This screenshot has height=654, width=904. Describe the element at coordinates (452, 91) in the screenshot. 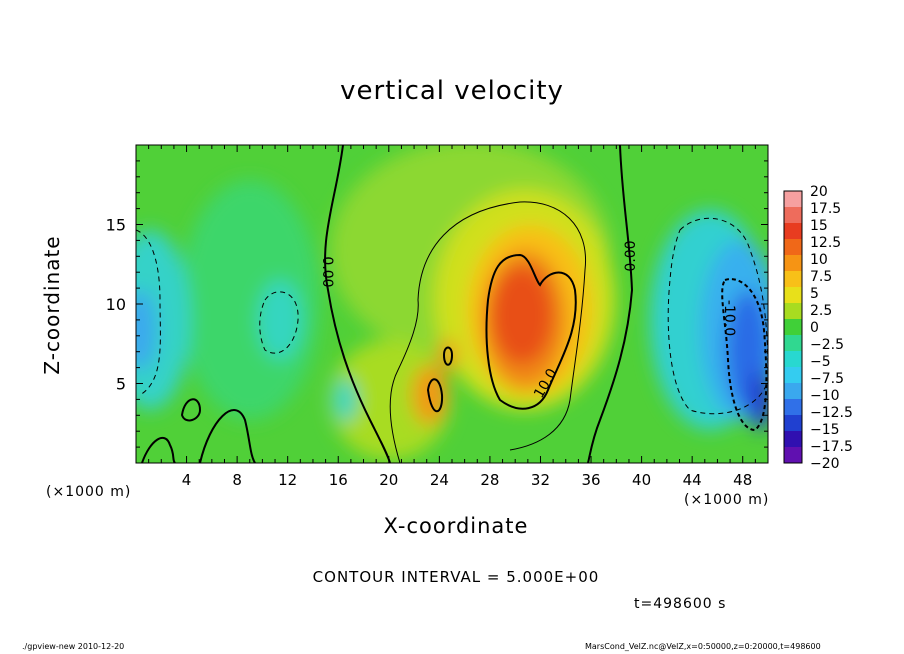

I see `chart-title: vertical velocity` at that location.